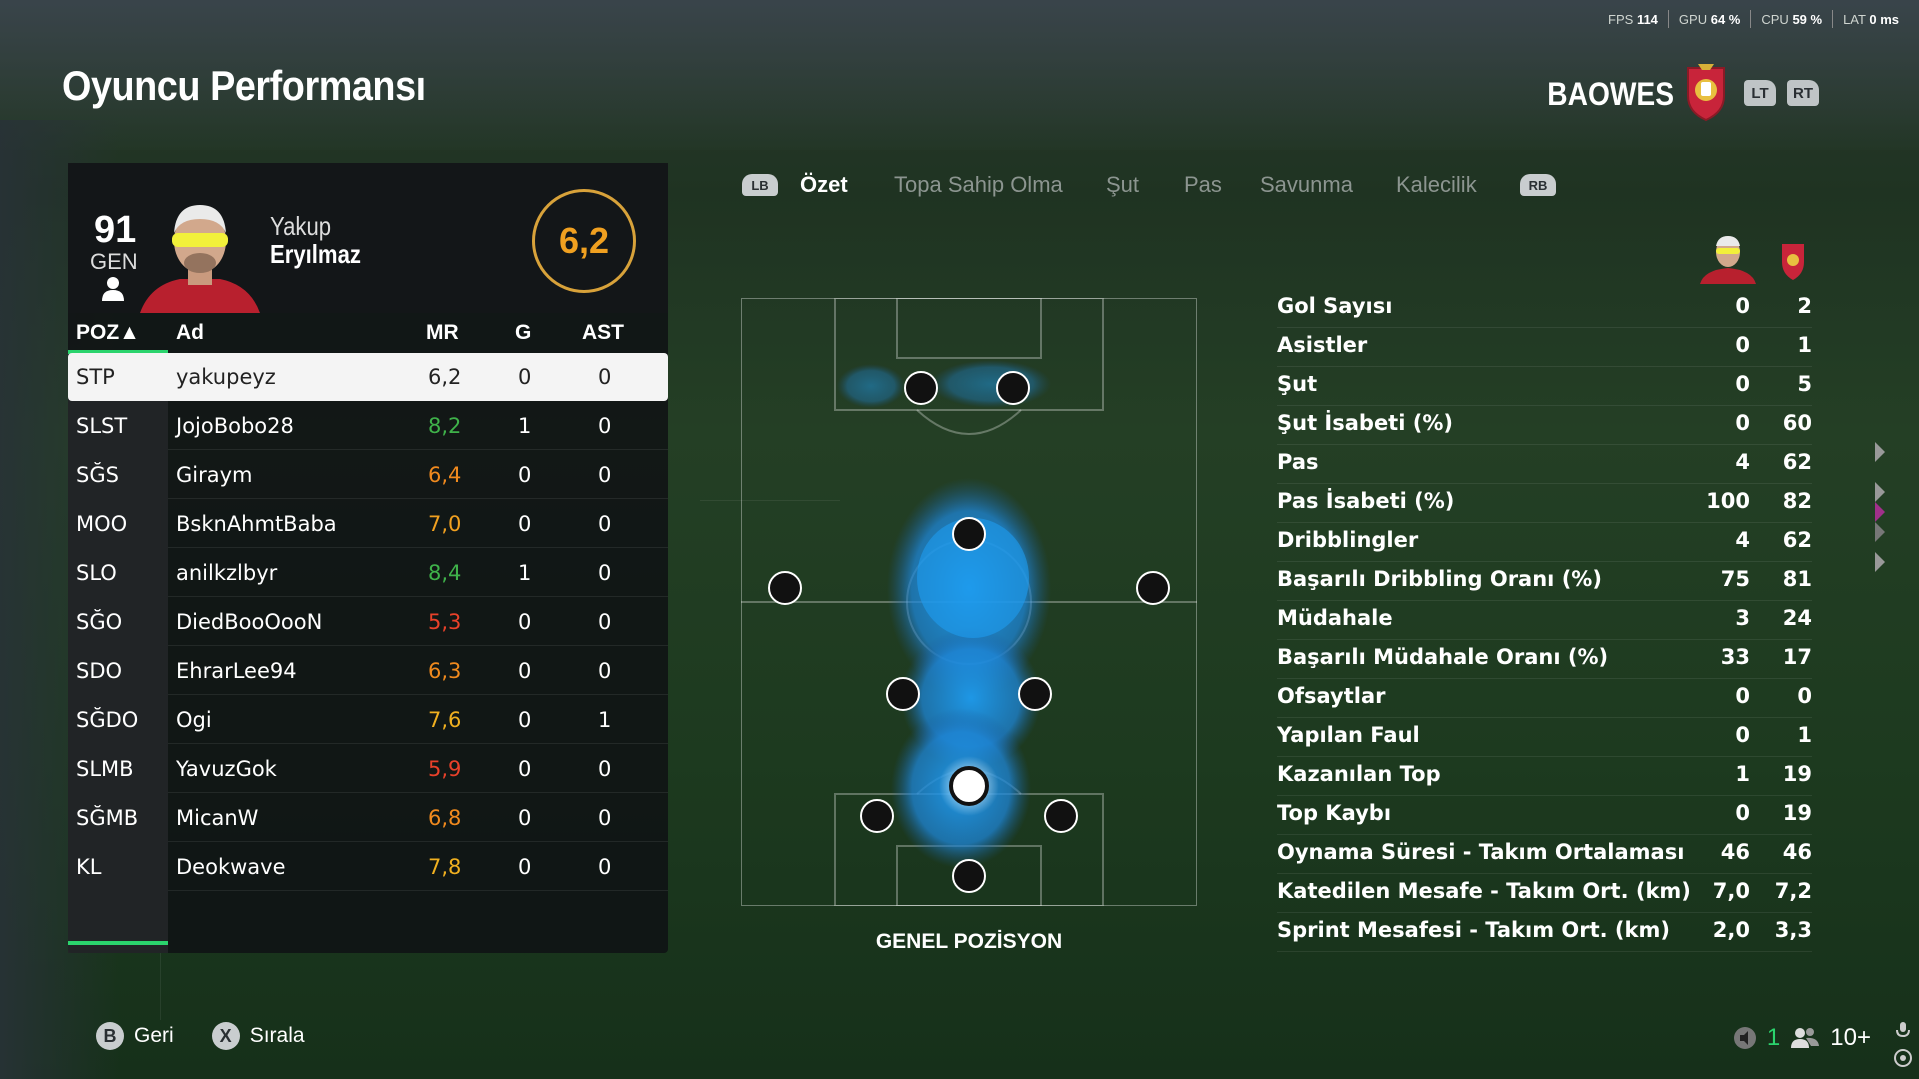  Describe the element at coordinates (236, 671) in the screenshot. I see `row-player-name: EhrarLee94` at that location.